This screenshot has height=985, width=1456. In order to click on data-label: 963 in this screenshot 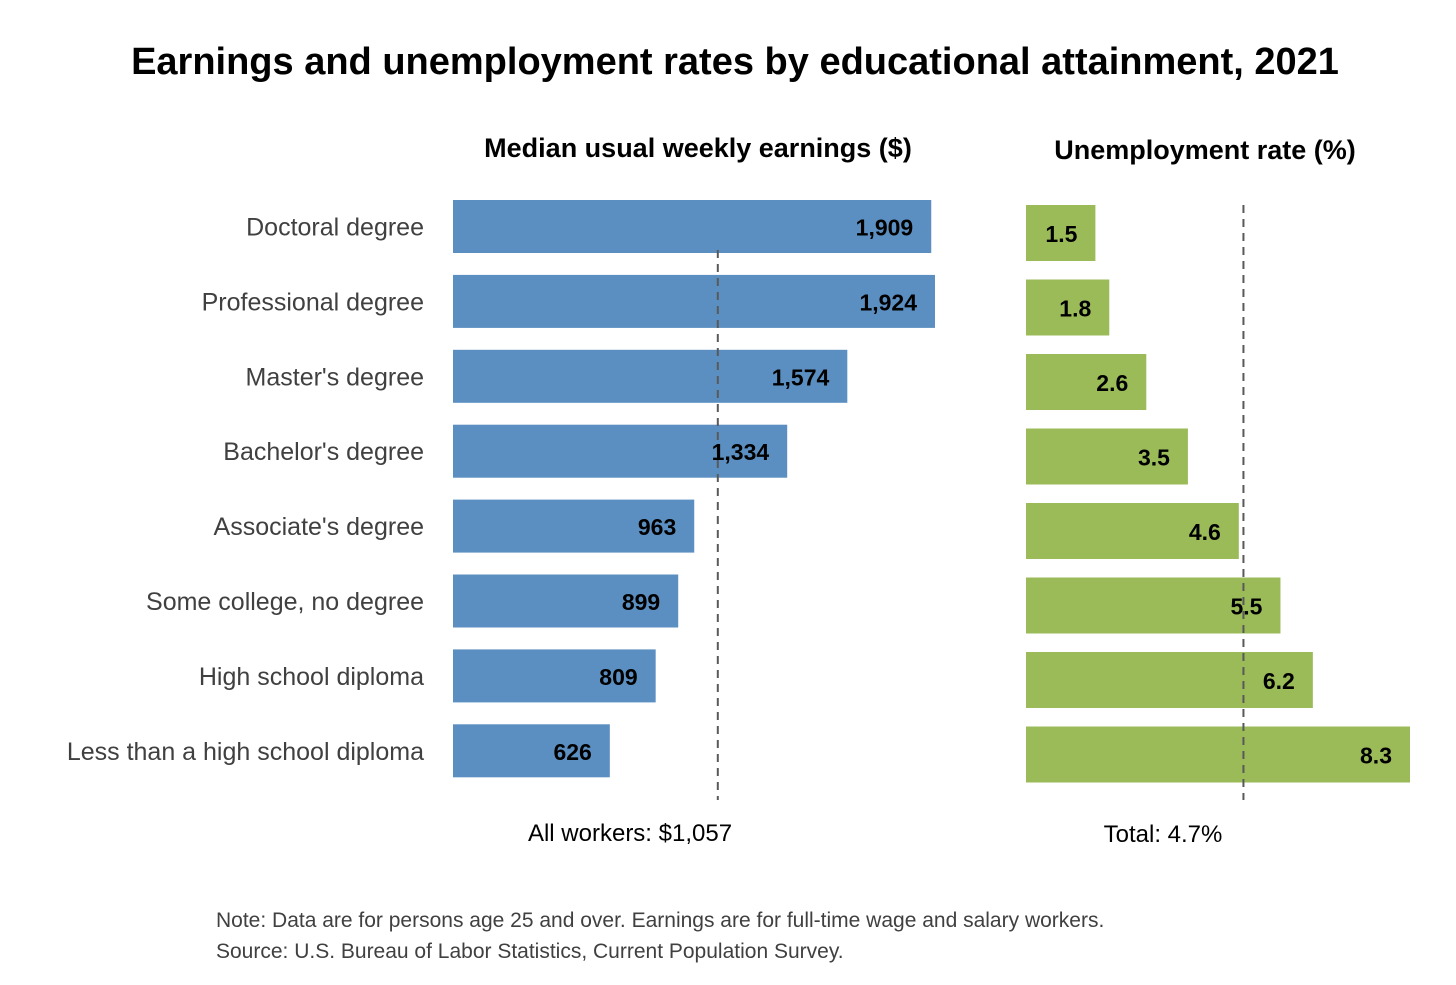, I will do `click(657, 527)`.